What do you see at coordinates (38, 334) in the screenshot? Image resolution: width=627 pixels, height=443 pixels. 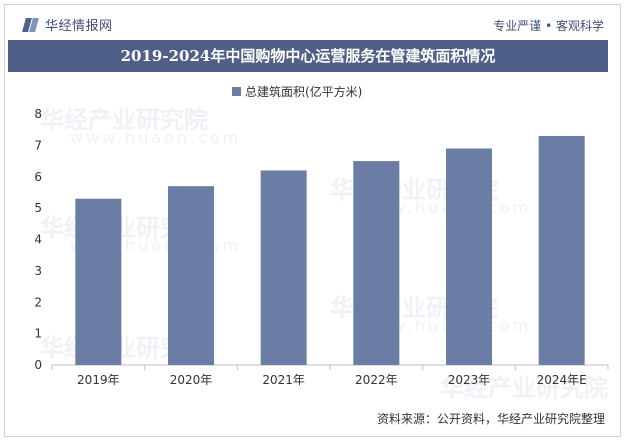 I see `y-tick-label: 1` at bounding box center [38, 334].